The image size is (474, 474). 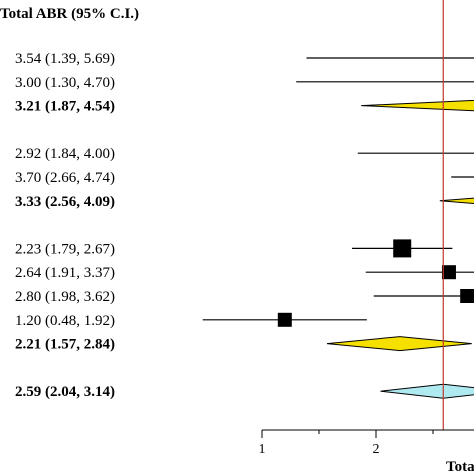 What do you see at coordinates (244, 154) in the screenshot?
I see `study-row: 2.92 (1.84, 4.00)` at bounding box center [244, 154].